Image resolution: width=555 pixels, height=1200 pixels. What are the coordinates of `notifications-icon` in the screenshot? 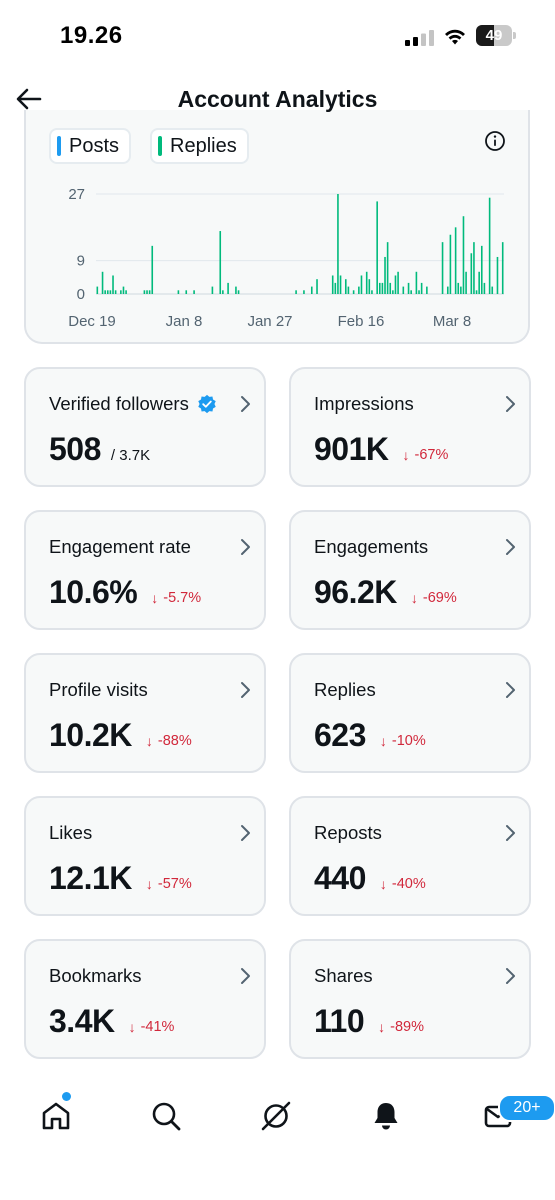 It's located at (386, 1116).